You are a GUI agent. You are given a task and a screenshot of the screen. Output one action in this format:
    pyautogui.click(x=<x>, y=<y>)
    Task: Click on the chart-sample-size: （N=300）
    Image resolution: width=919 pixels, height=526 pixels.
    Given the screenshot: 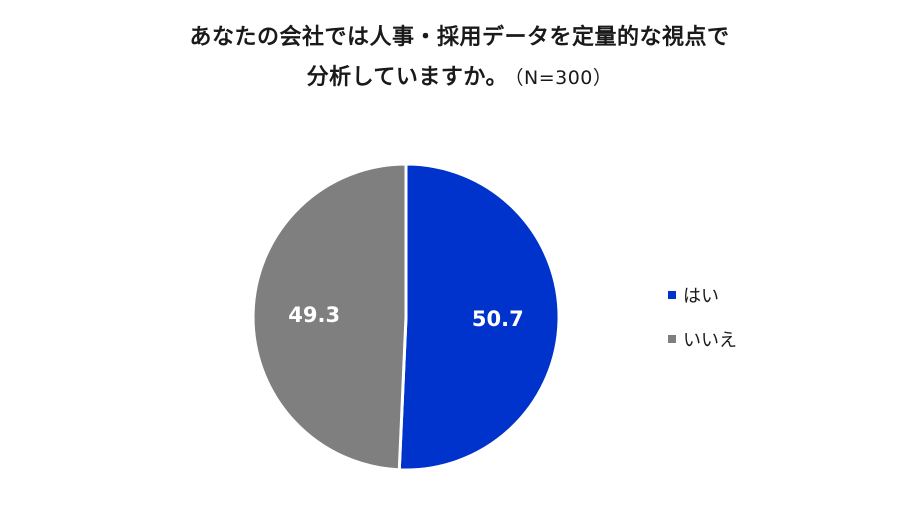 What is the action you would take?
    pyautogui.click(x=563, y=78)
    